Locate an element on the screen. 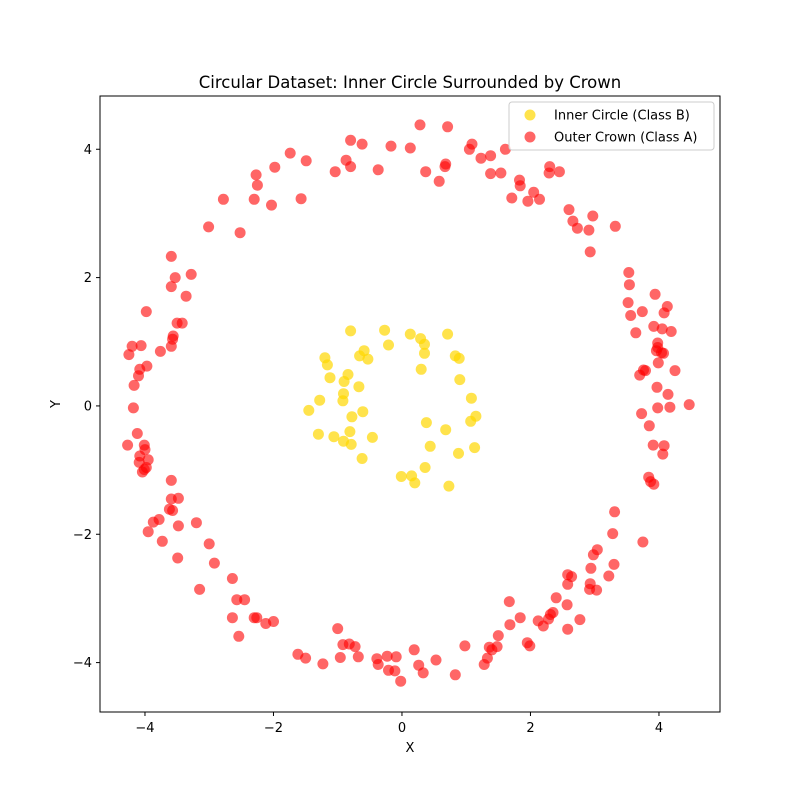 Image resolution: width=800 pixels, height=800 pixels. legend-label-inner: Inner Circle (Class B) is located at coordinates (622, 116).